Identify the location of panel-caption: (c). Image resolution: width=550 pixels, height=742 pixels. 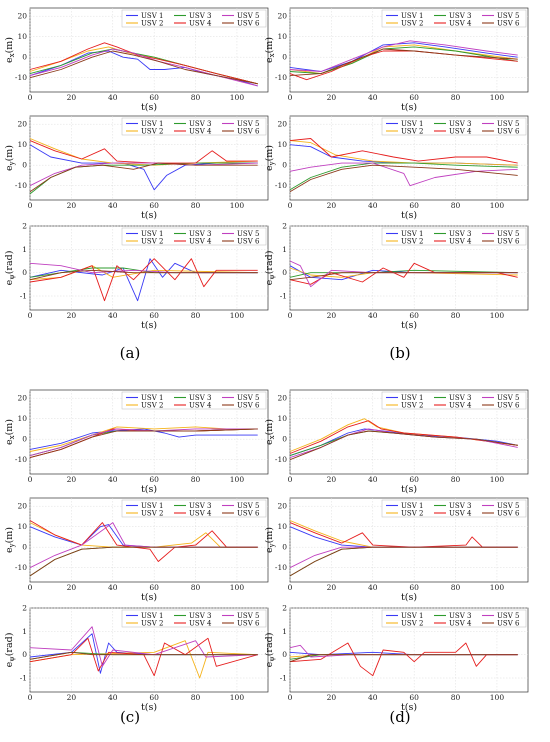
(130, 717).